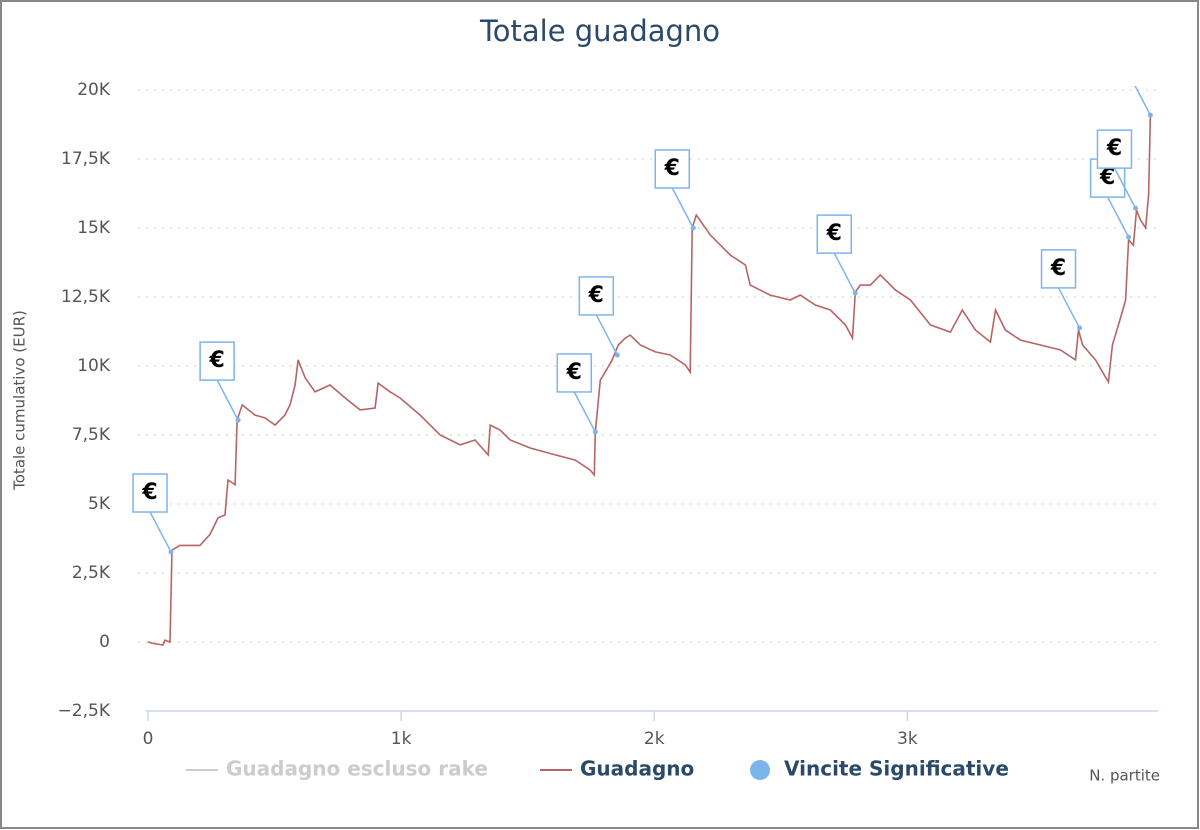 Image resolution: width=1200 pixels, height=830 pixels. Describe the element at coordinates (99, 504) in the screenshot. I see `y-tick-label: 5K` at that location.